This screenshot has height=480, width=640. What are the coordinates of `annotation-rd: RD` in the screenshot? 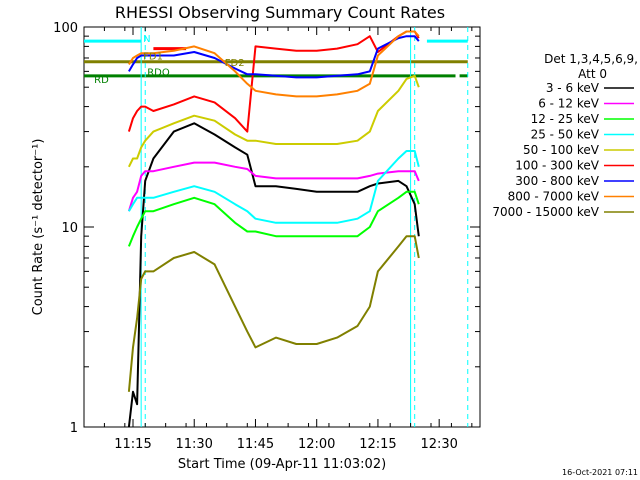 It's located at (101, 80).